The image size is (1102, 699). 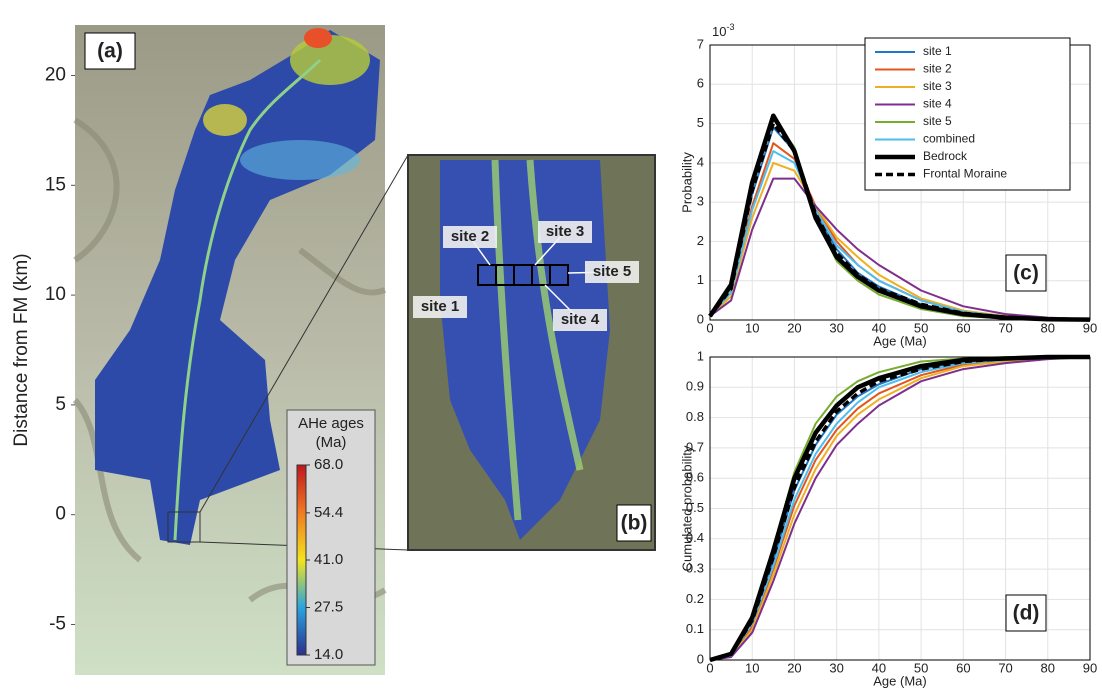 What do you see at coordinates (559, 275) in the screenshot?
I see `site-box` at bounding box center [559, 275].